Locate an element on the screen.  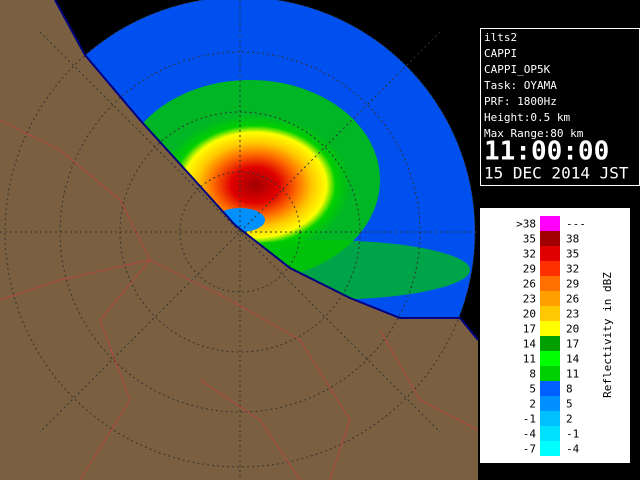
legend-high: 11 is located at coordinates (572, 374).